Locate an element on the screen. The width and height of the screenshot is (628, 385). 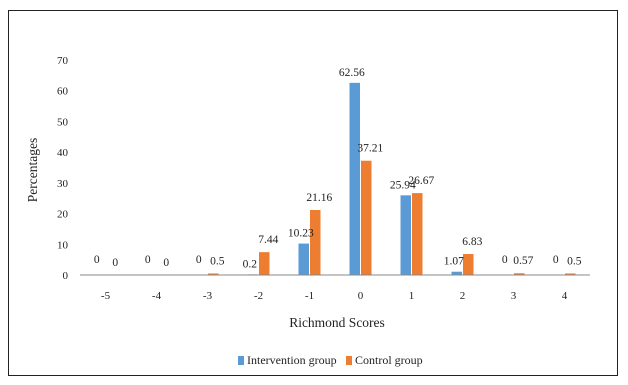
x-tick-label: -1 is located at coordinates (309, 296).